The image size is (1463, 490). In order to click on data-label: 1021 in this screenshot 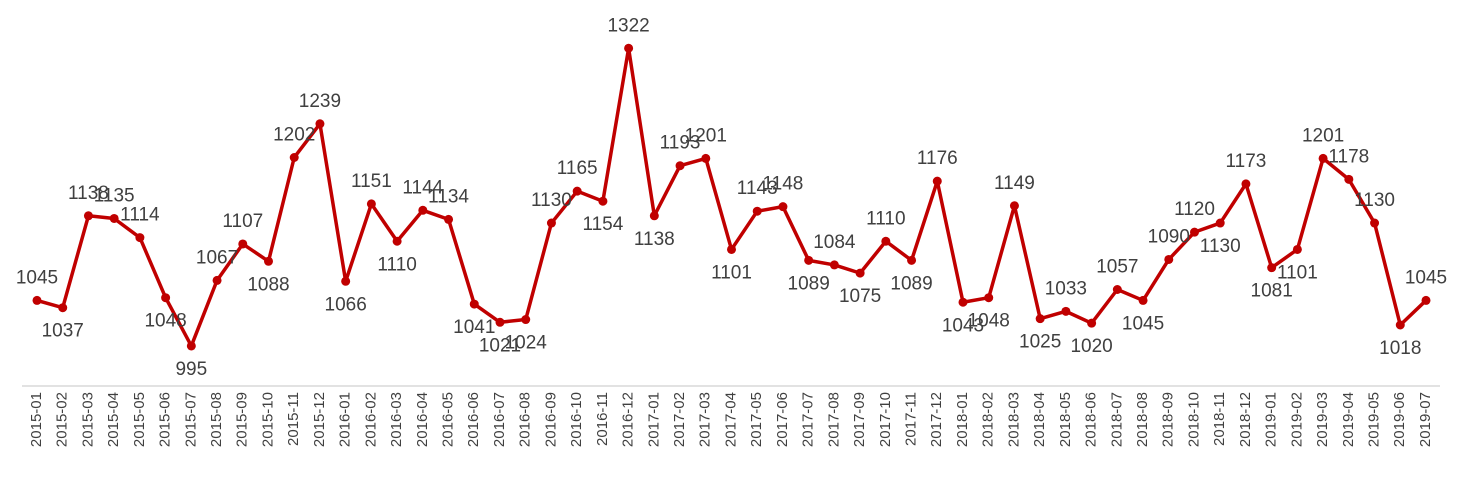, I will do `click(500, 345)`.